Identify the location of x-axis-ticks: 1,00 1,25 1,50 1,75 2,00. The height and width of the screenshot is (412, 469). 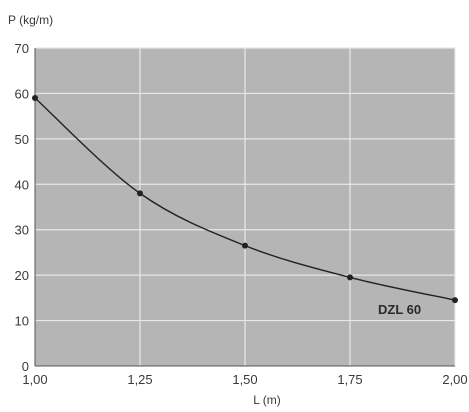
(244, 379).